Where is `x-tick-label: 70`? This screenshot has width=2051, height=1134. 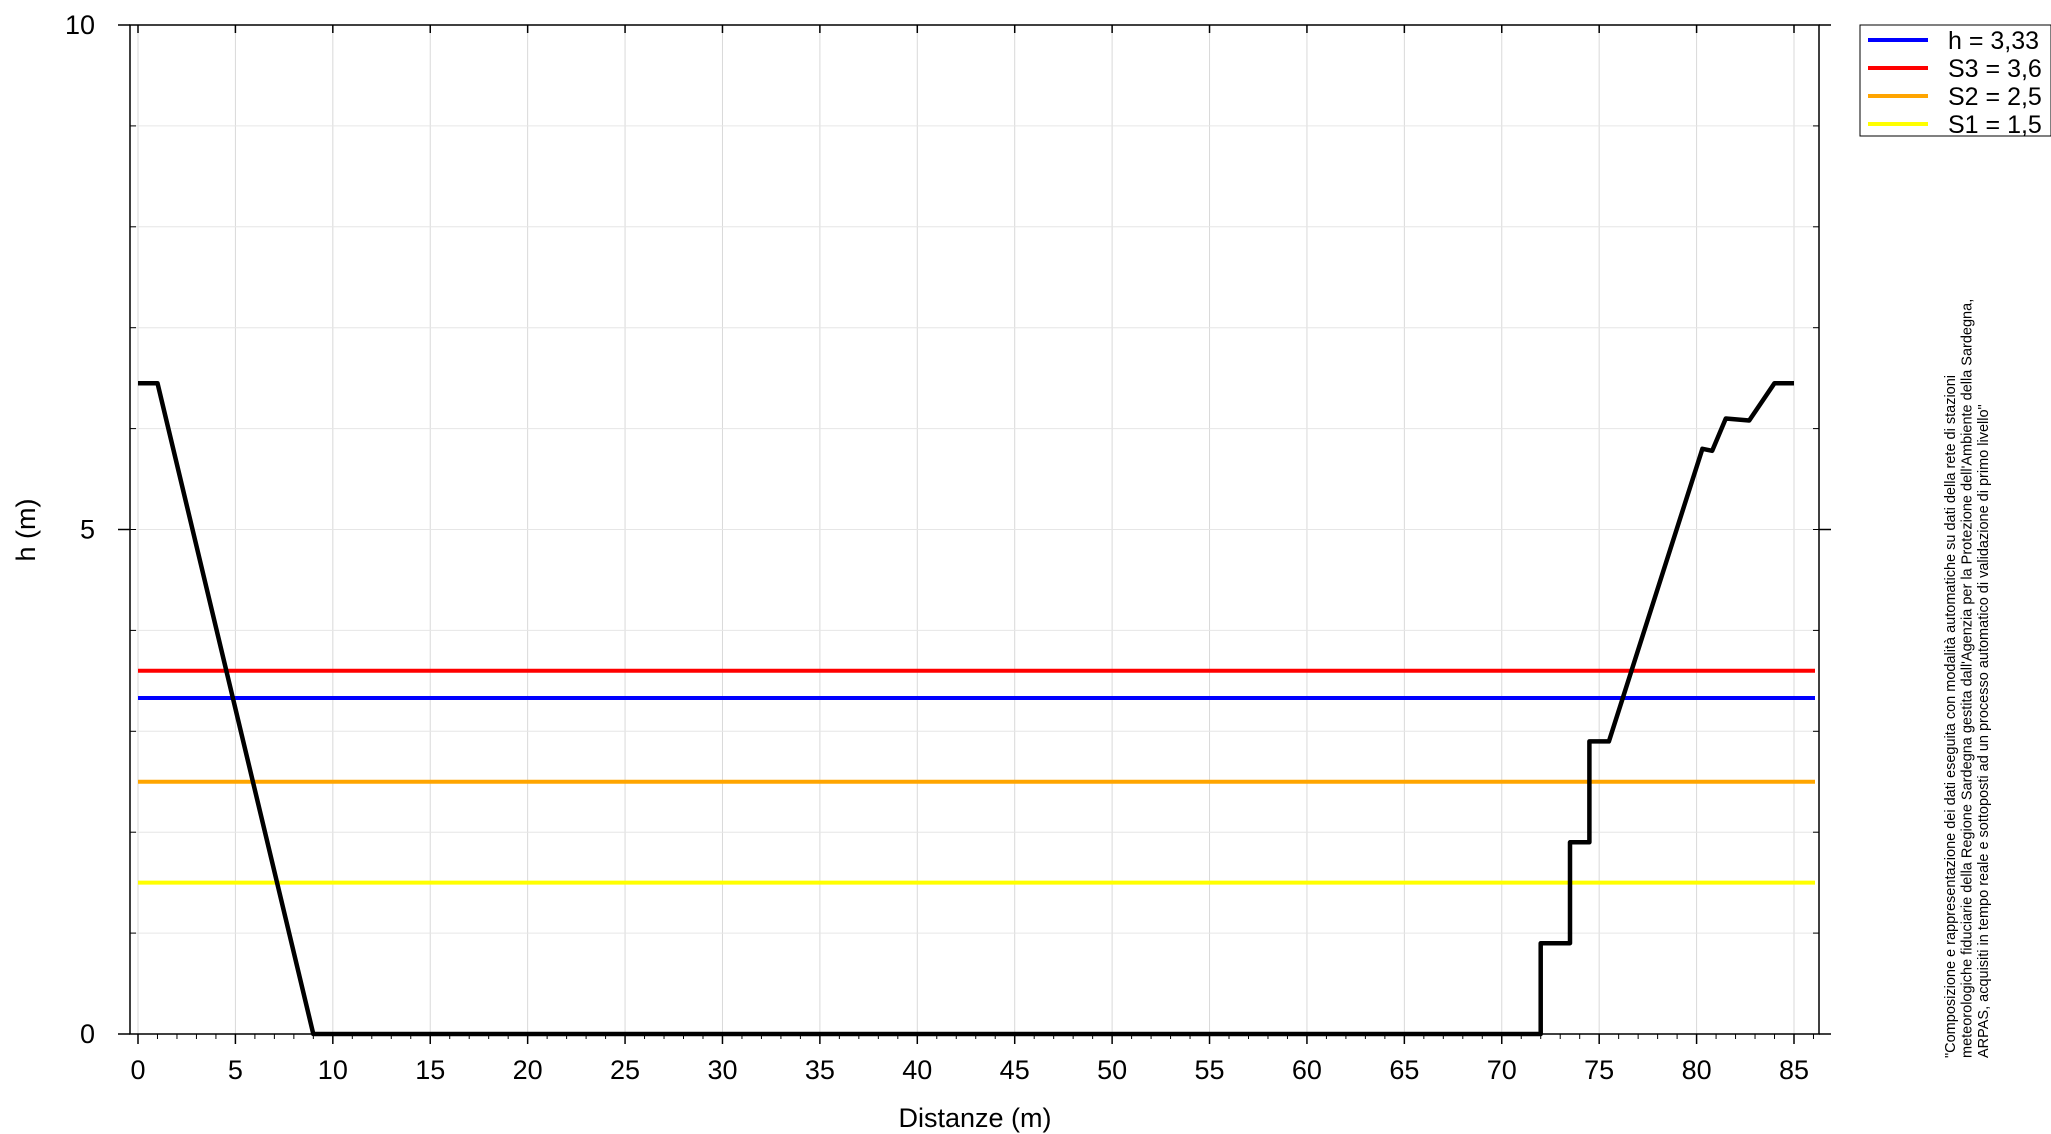
x-tick-label: 70 is located at coordinates (1502, 1070).